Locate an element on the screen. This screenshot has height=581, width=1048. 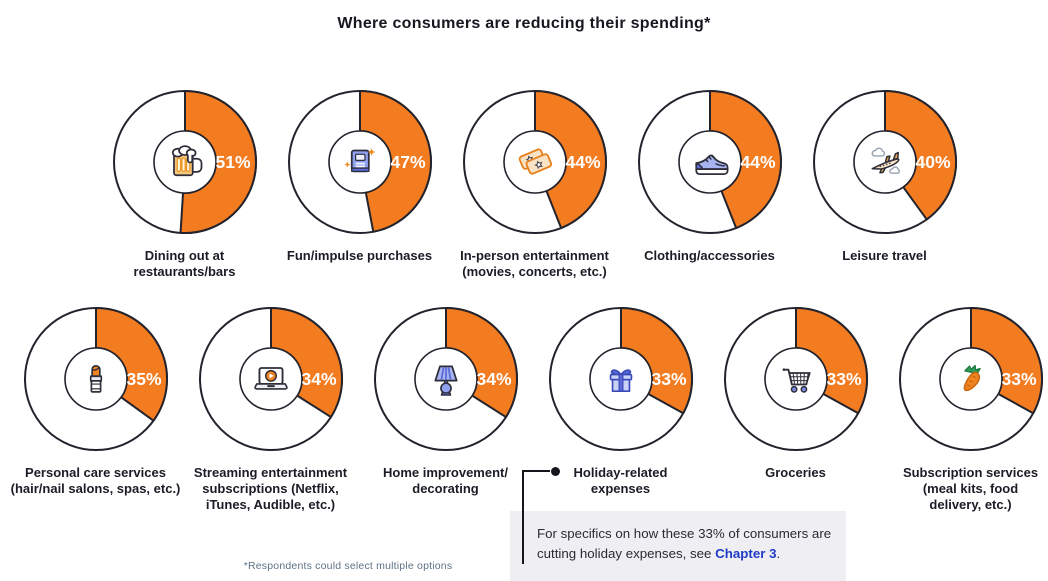
donut-label-line: Leisure travel is located at coordinates (884, 255).